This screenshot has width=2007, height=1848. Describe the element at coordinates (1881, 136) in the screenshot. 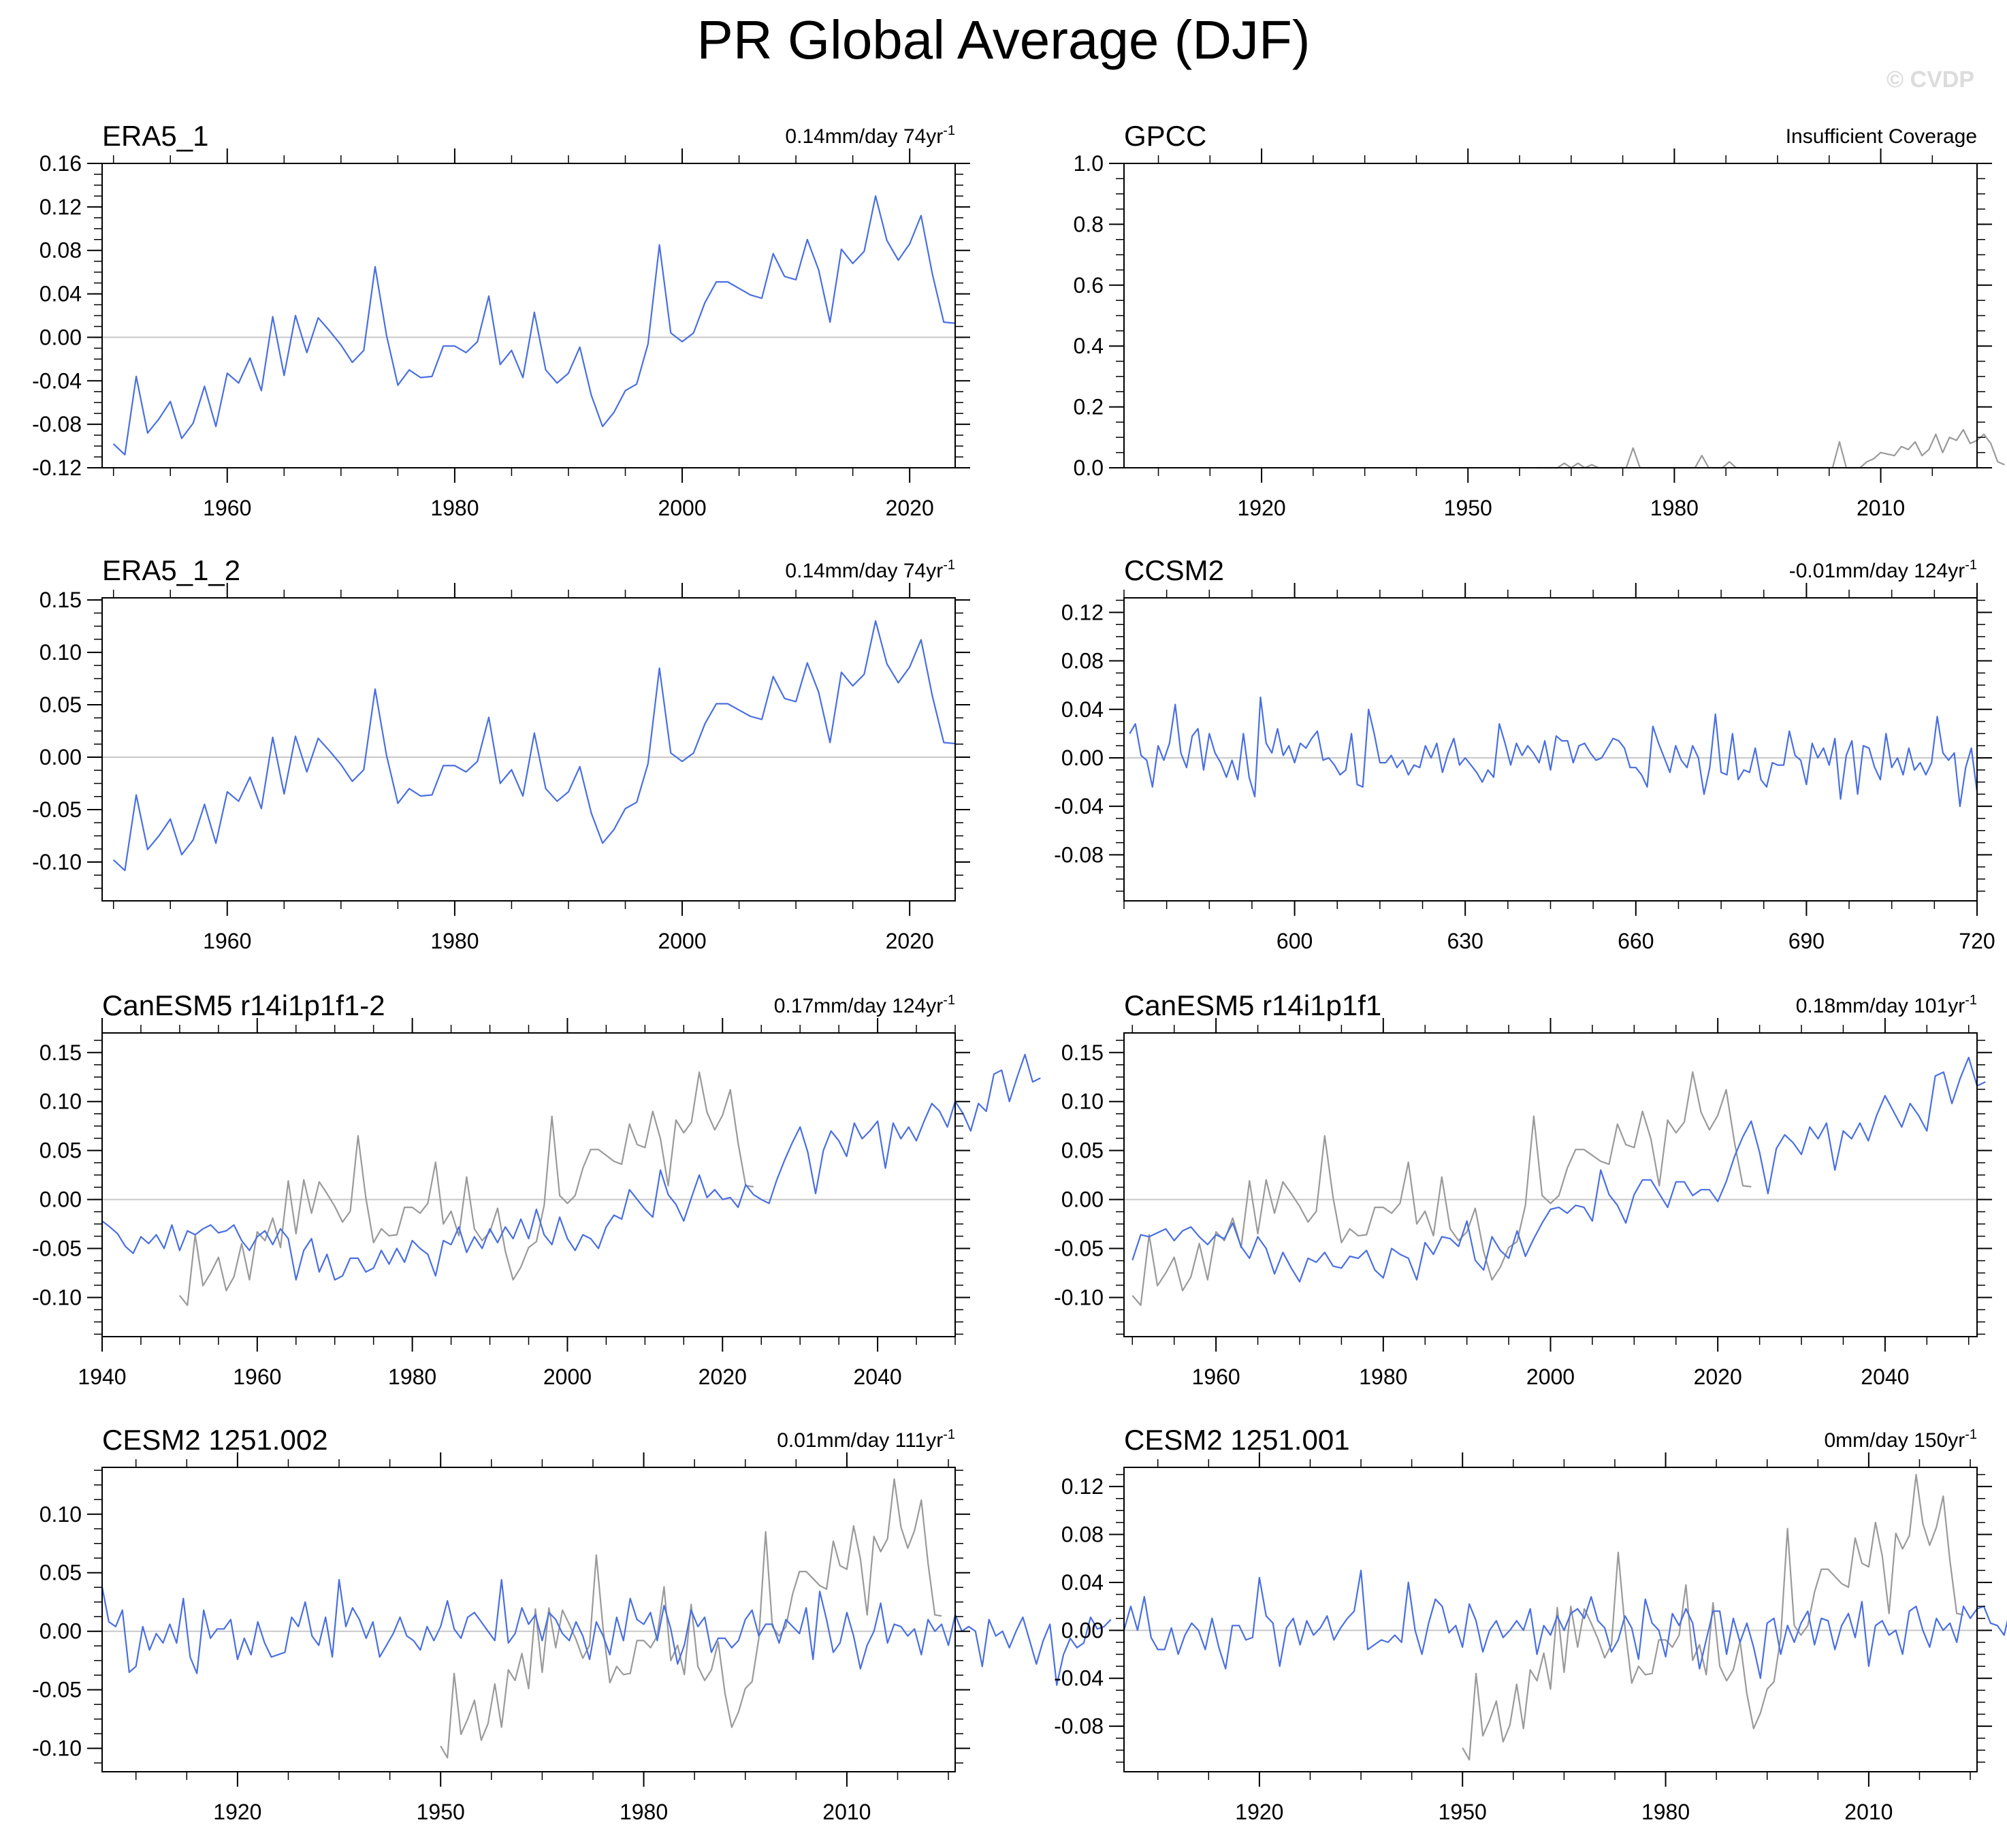

I see `panel-trend: Insufficient Coverage` at that location.